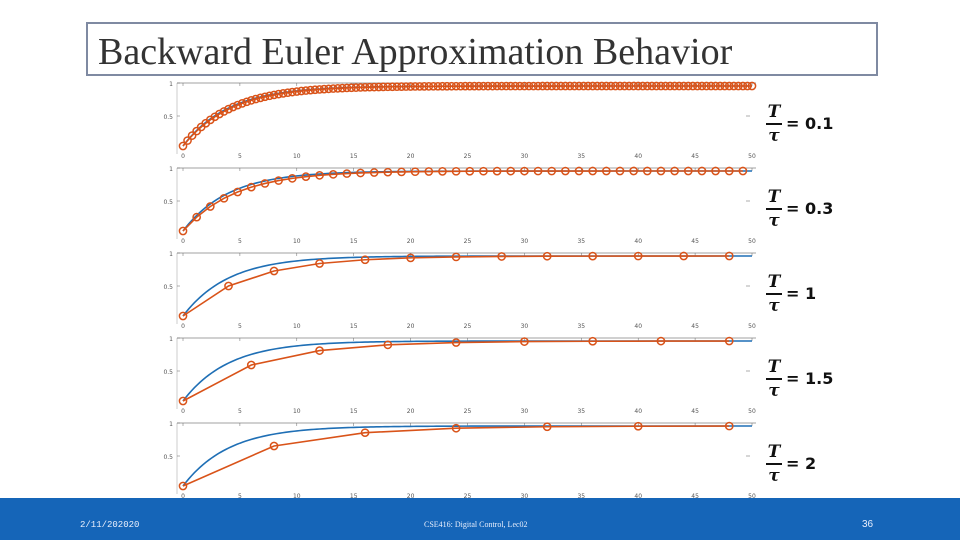 The image size is (960, 540). What do you see at coordinates (168, 202) in the screenshot?
I see `y-tick-label-1-1: 0.5` at bounding box center [168, 202].